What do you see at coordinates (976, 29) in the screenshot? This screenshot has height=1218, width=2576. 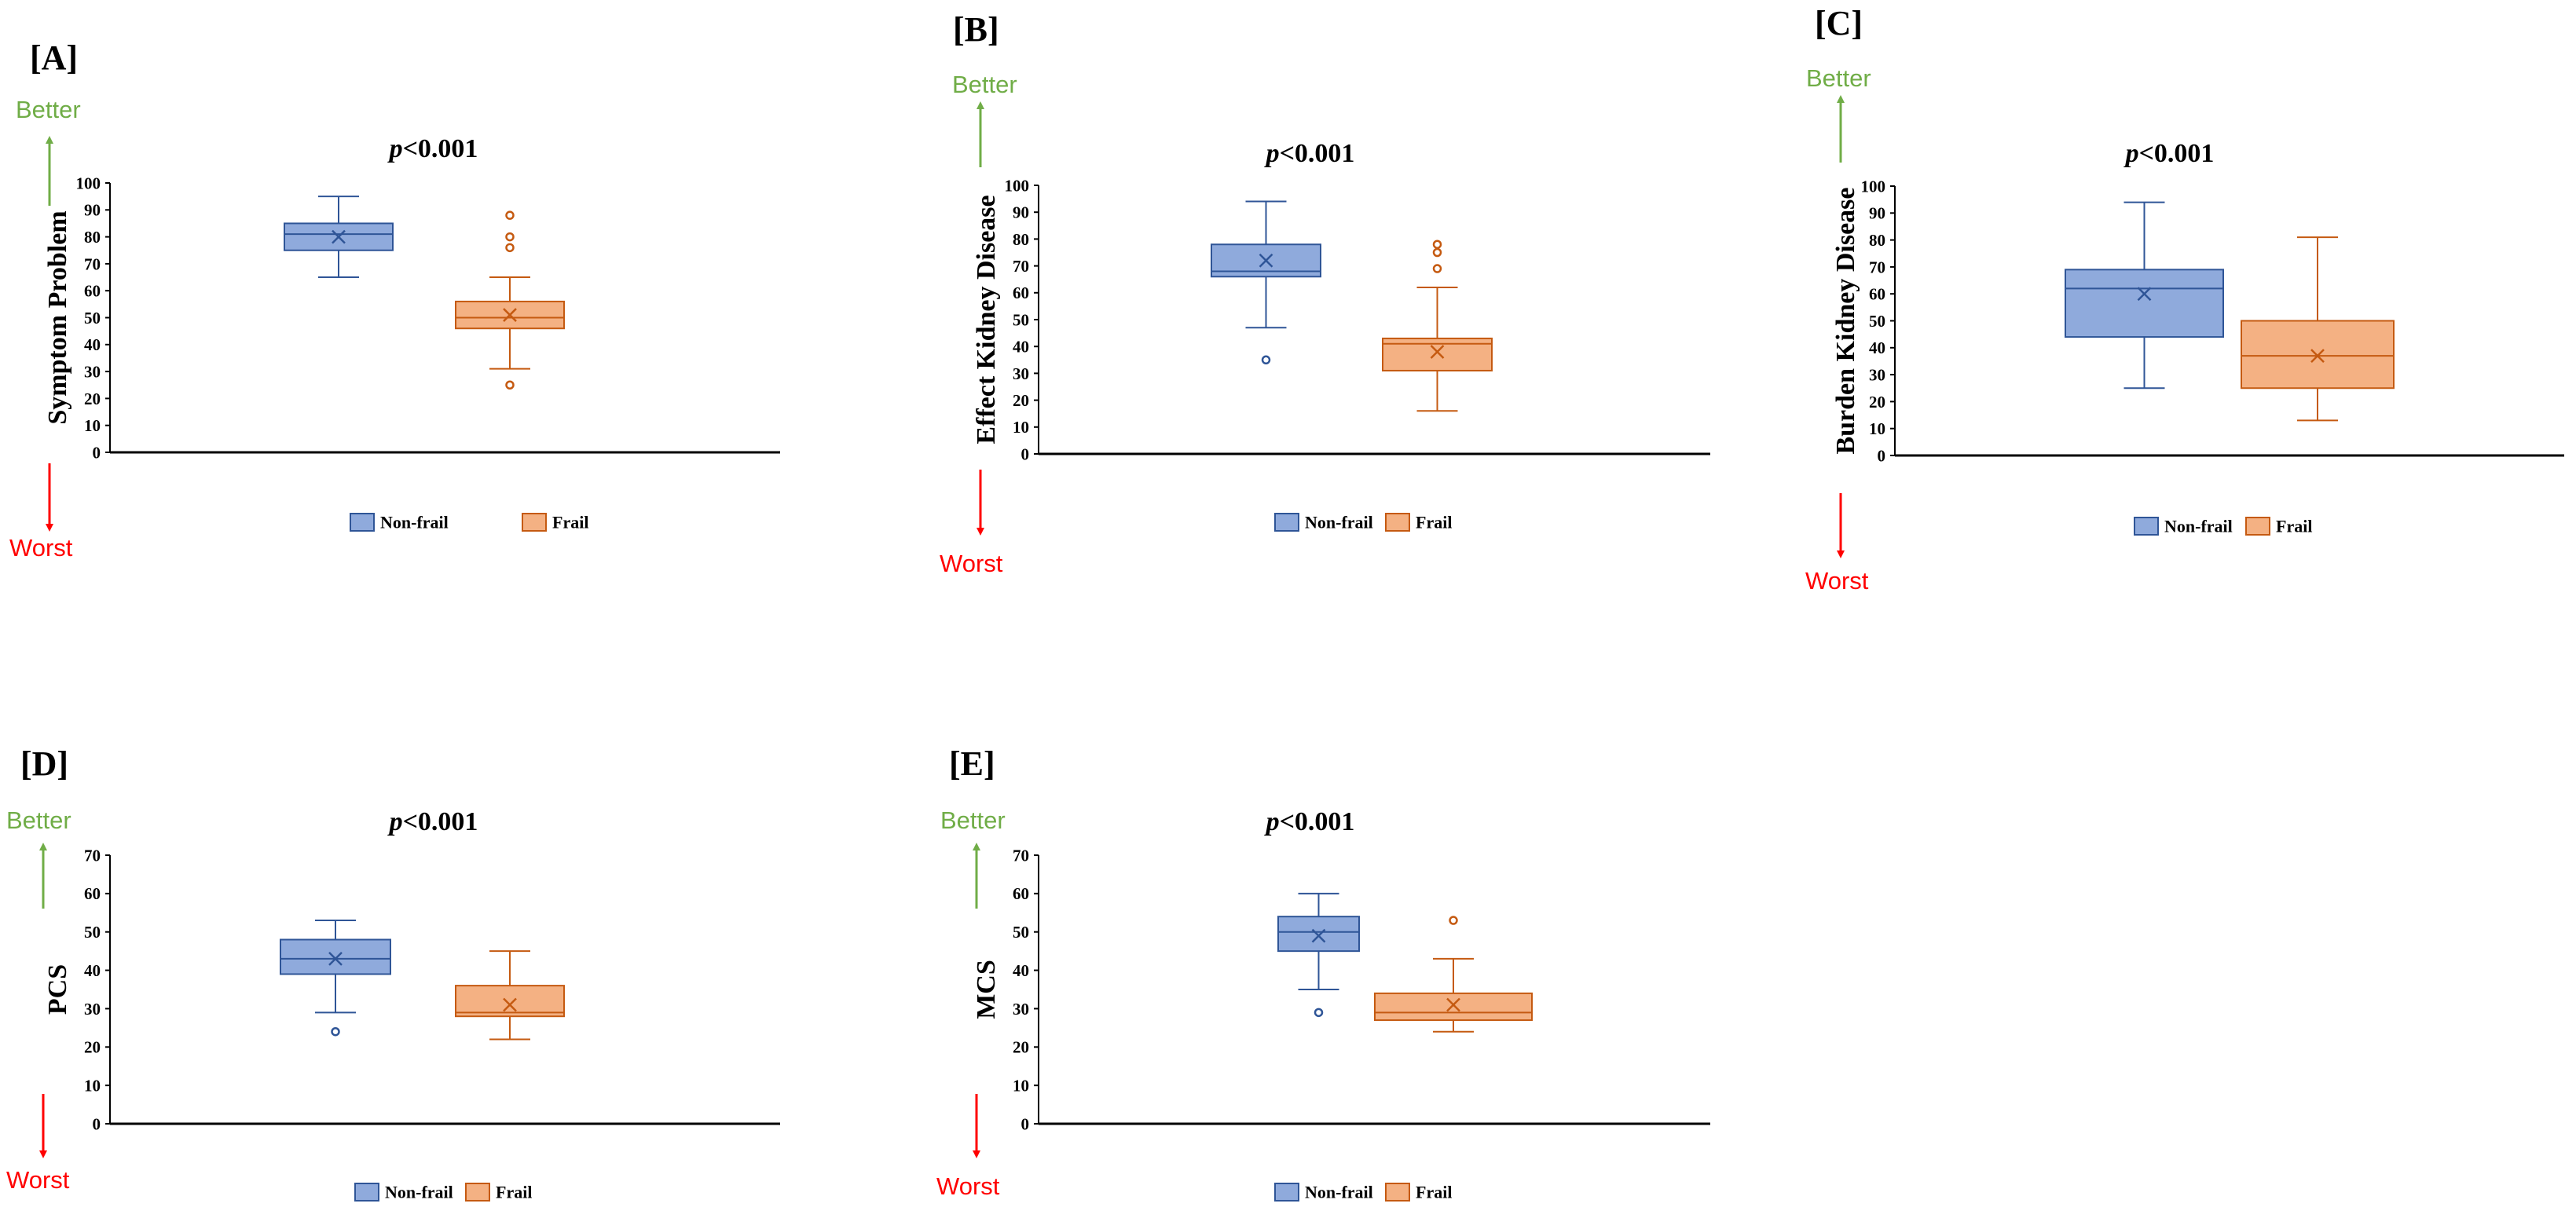 I see `panel-label: [B]` at bounding box center [976, 29].